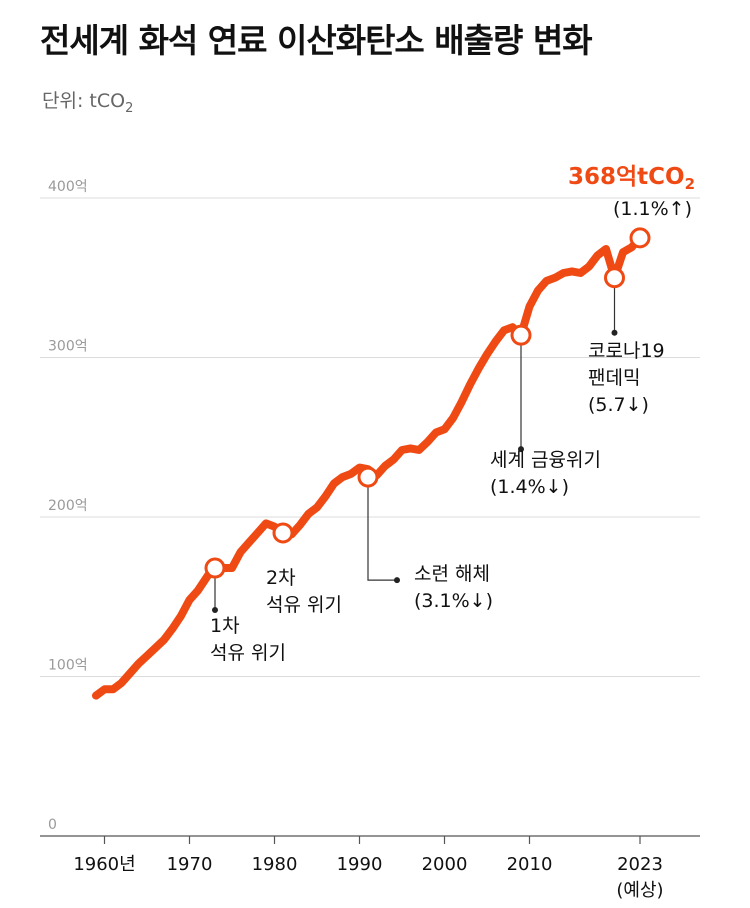 This screenshot has width=750, height=908. I want to click on y-tick-label: 0, so click(52, 825).